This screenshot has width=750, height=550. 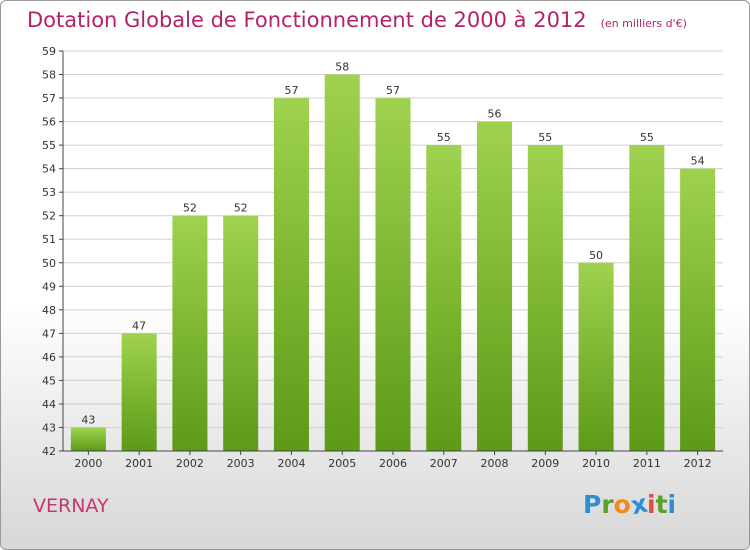 What do you see at coordinates (88, 419) in the screenshot?
I see `bar-value-label: 43` at bounding box center [88, 419].